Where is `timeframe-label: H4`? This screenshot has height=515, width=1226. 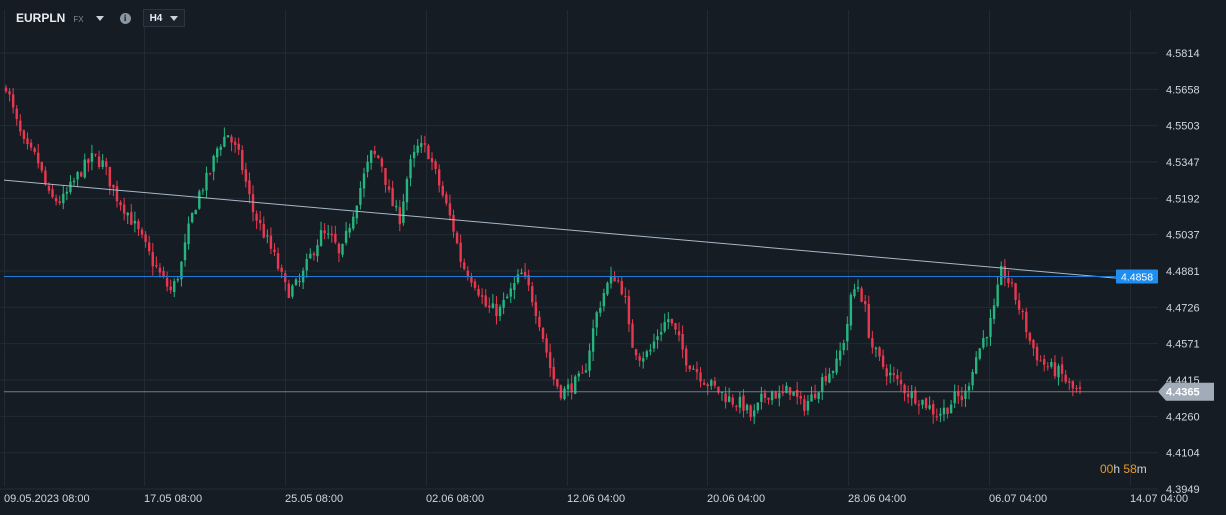 timeframe-label: H4 is located at coordinates (156, 18).